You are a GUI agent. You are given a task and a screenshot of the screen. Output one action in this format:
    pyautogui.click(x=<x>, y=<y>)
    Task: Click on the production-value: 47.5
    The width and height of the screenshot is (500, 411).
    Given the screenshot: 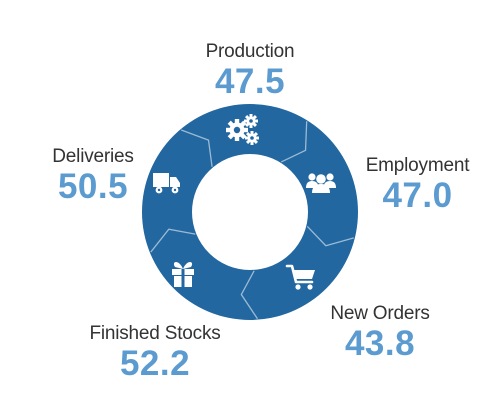 What is the action you would take?
    pyautogui.click(x=250, y=81)
    